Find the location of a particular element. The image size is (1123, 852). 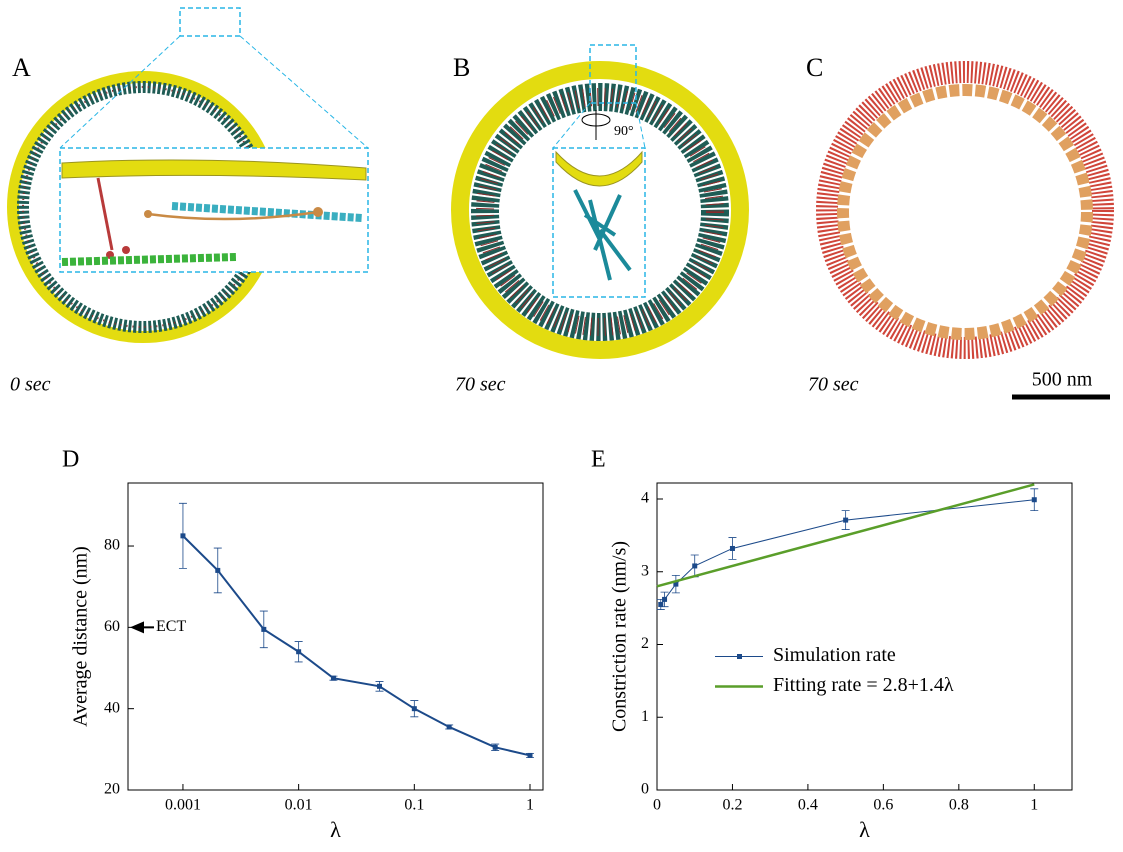

y-tick-label: 40 is located at coordinates (112, 707).